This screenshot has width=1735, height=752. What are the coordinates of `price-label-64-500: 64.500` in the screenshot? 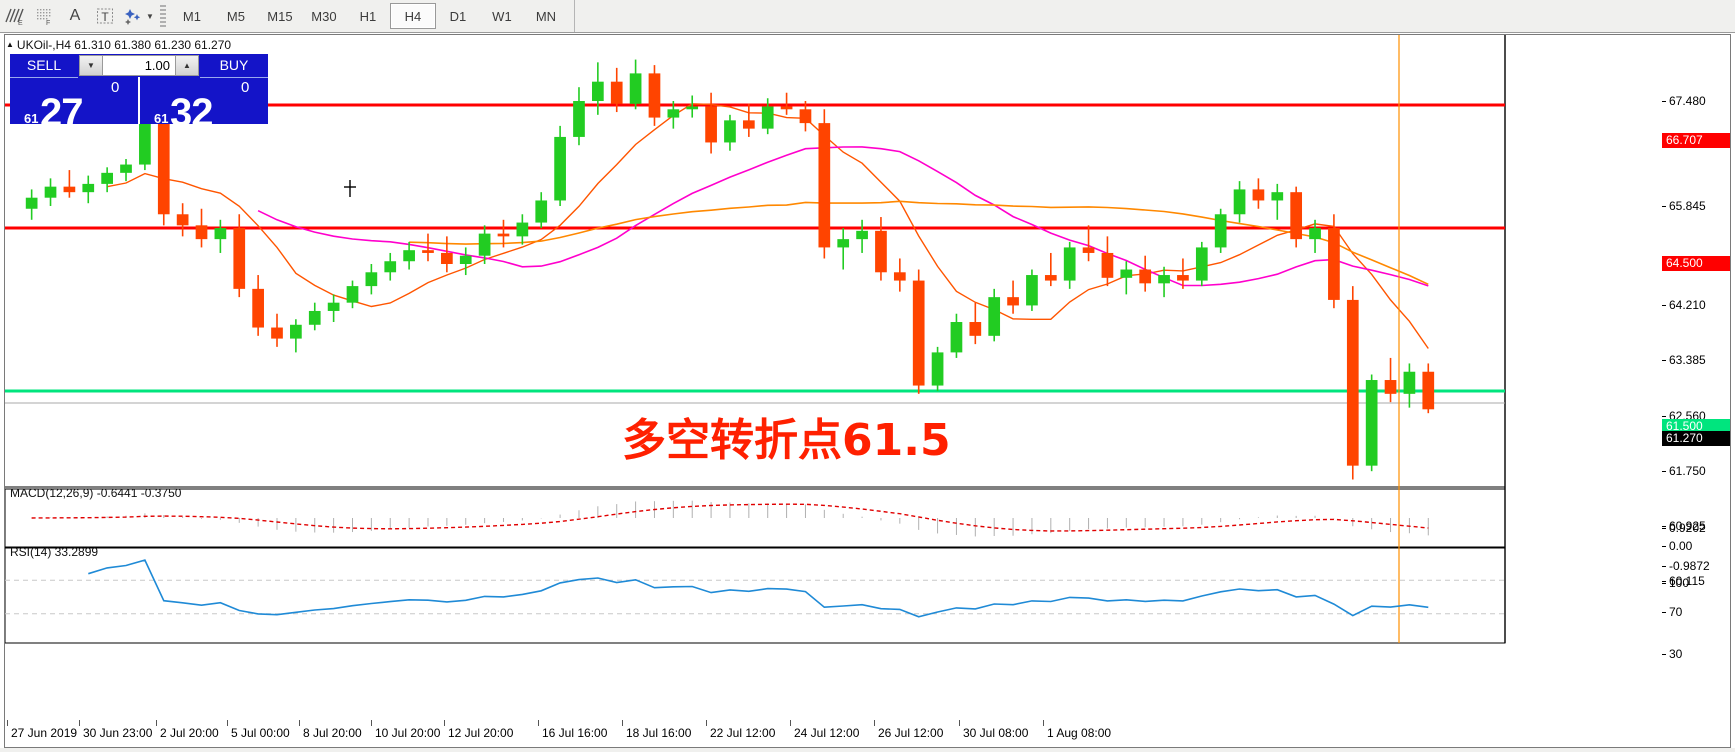 It's located at (1696, 263).